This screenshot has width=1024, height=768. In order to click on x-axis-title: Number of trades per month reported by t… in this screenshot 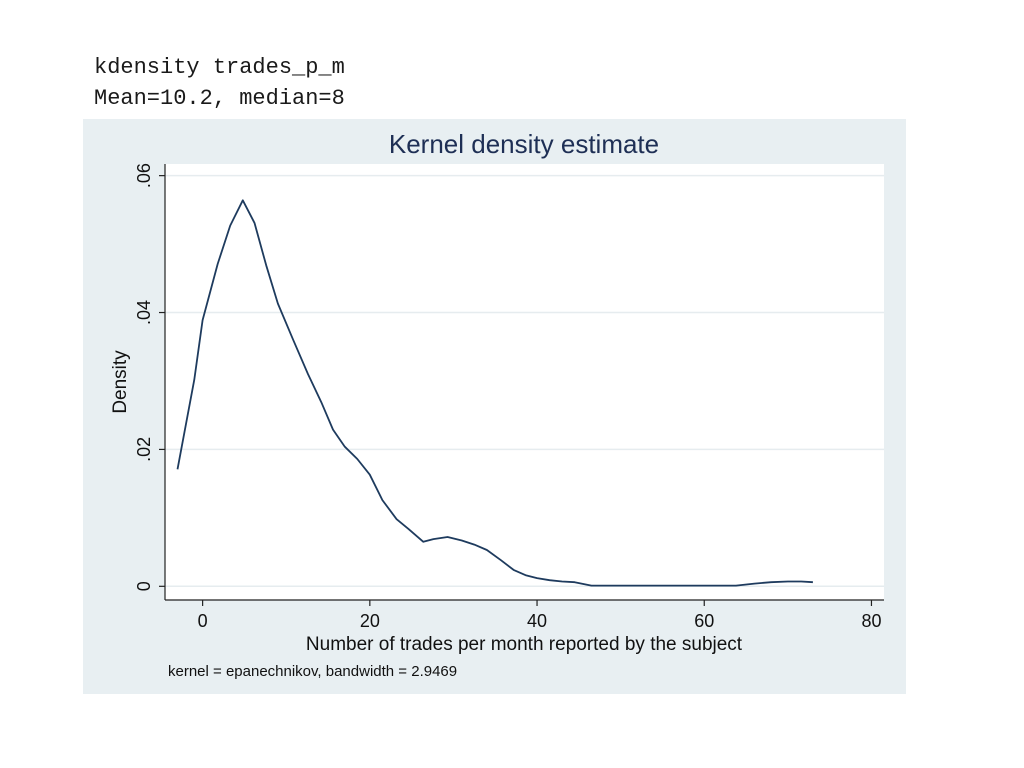, I will do `click(524, 644)`.